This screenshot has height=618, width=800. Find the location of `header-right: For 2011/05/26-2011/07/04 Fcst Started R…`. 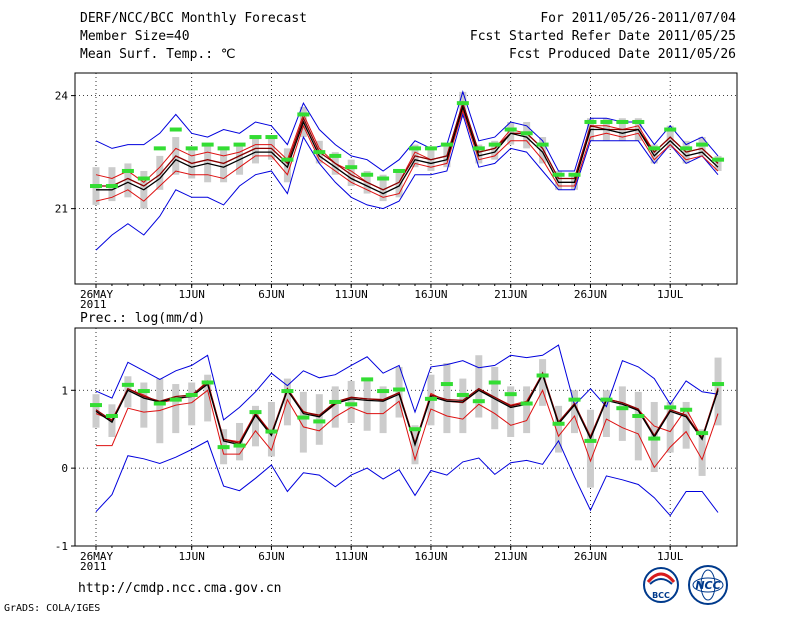

header-right: For 2011/05/26-2011/07/04 Fcst Started R… is located at coordinates (603, 37).